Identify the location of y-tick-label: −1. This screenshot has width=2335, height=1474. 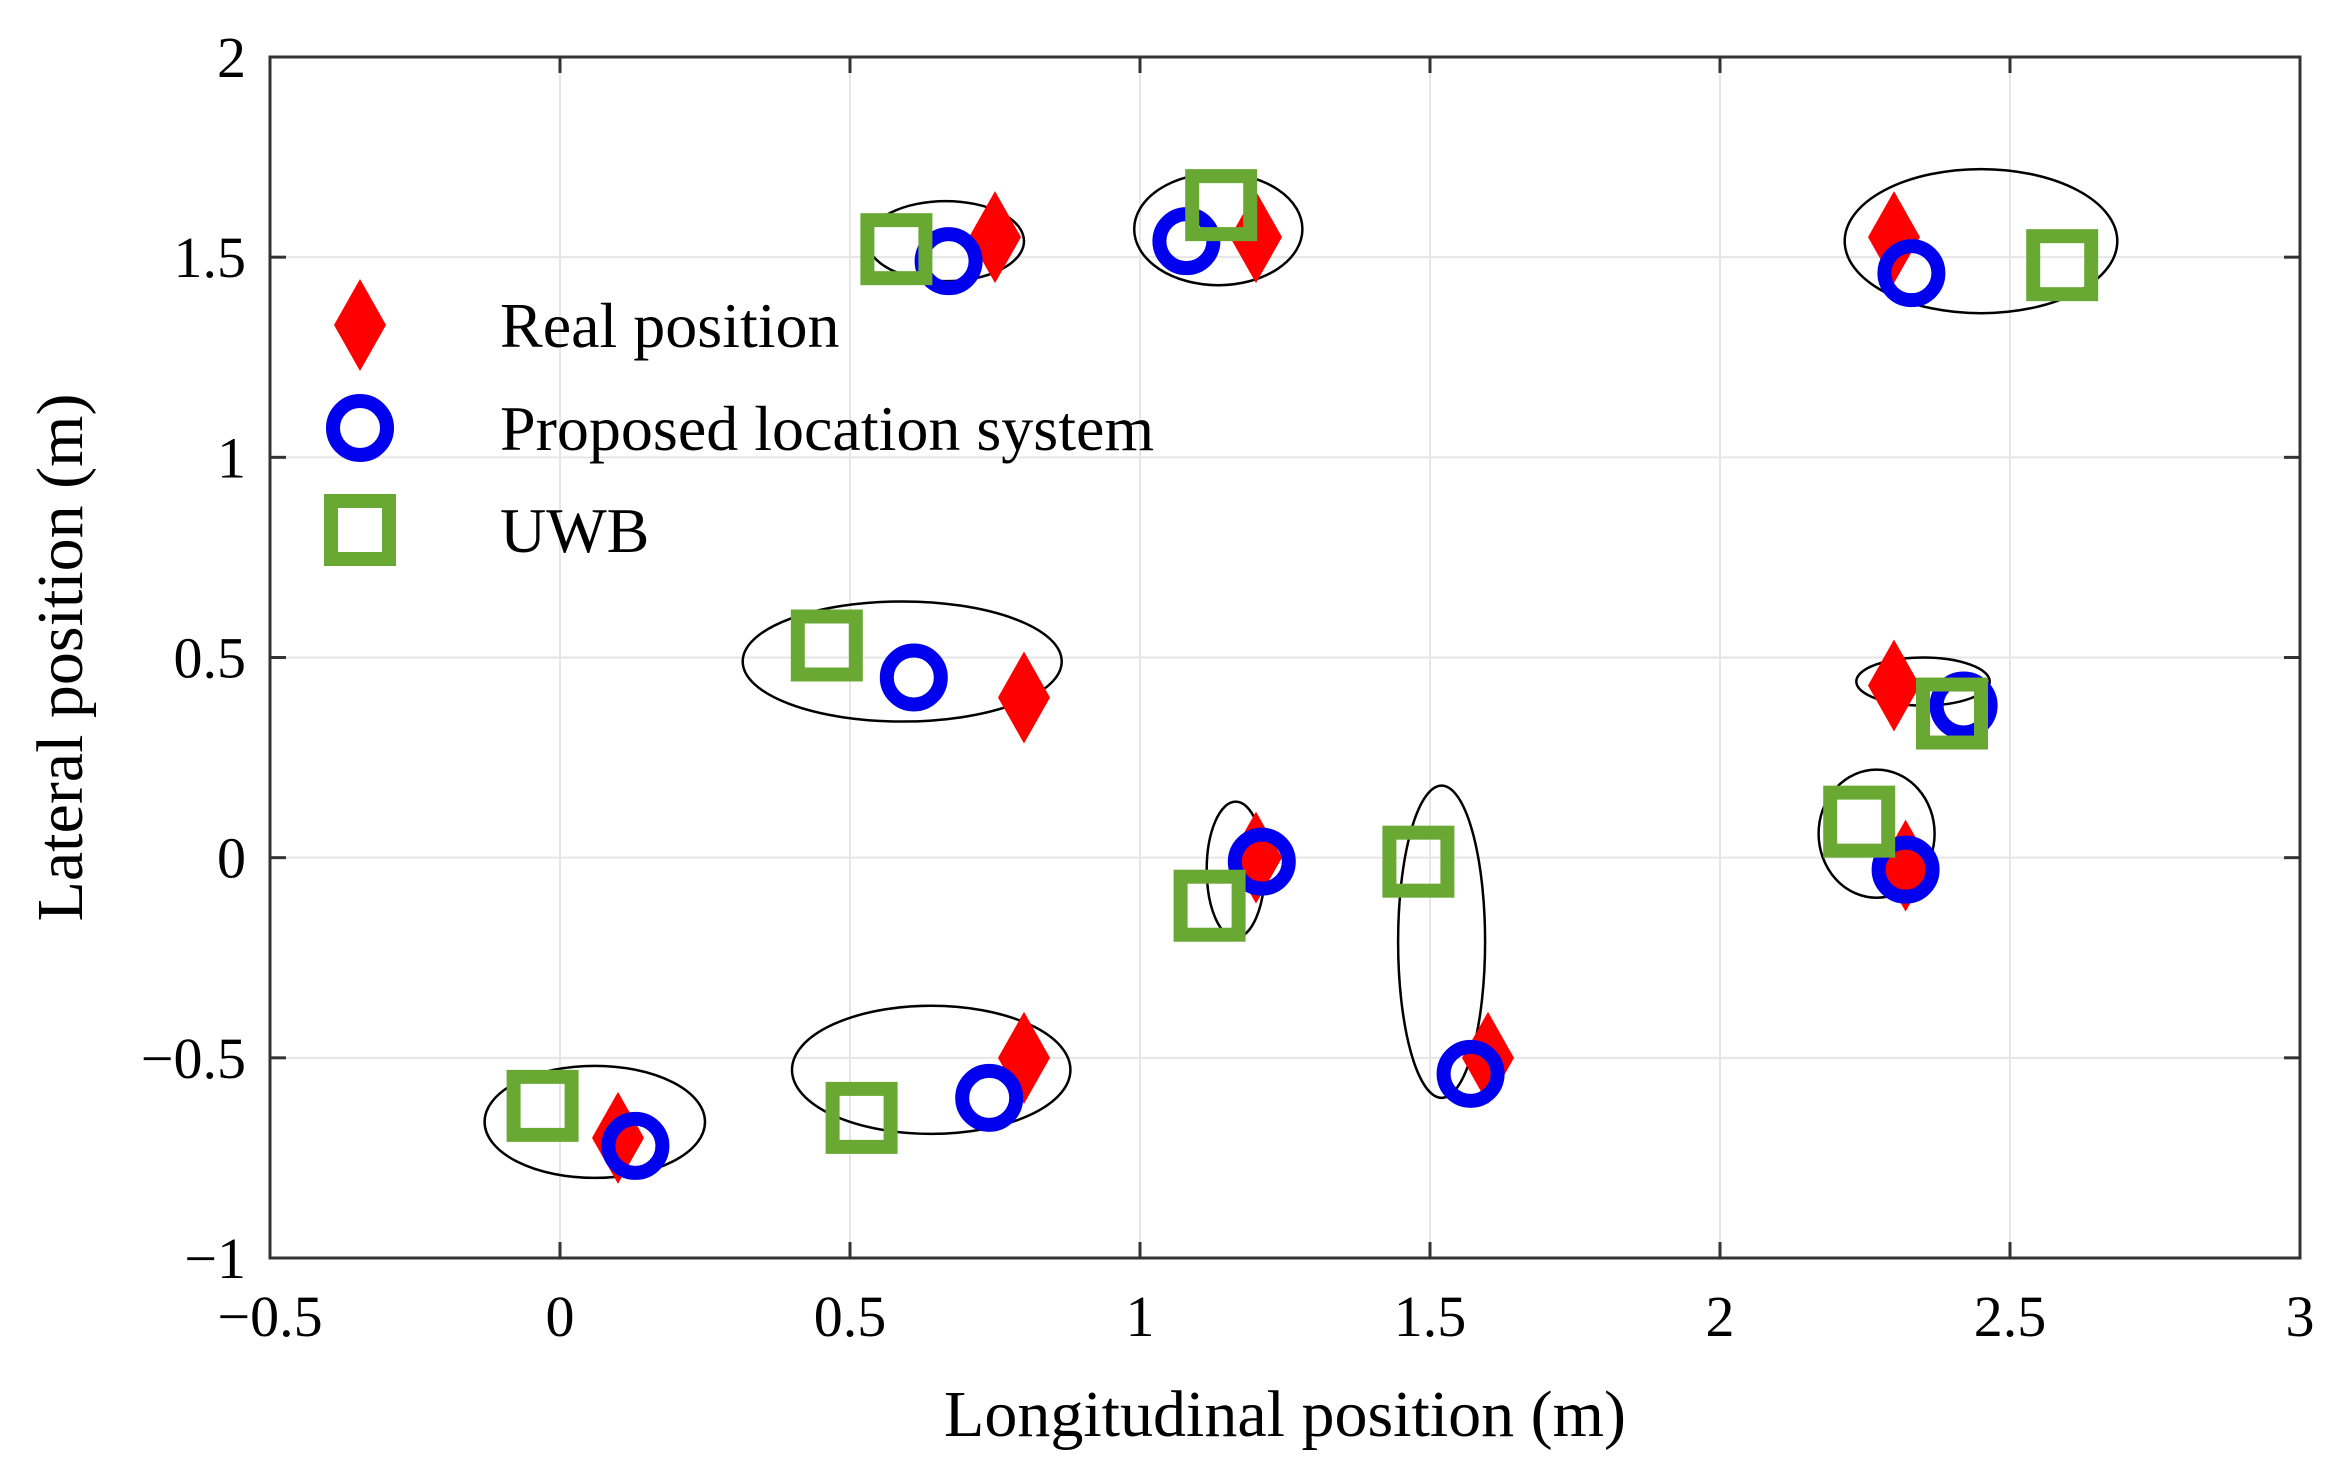
(215, 1258).